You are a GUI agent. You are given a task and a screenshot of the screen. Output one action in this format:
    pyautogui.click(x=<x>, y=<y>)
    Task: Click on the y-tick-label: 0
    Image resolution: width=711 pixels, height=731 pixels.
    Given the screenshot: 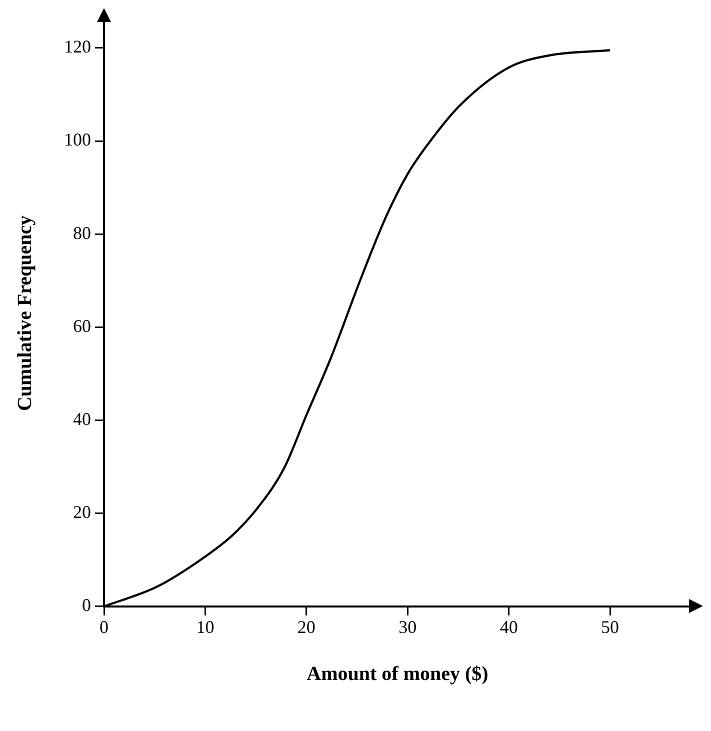 What is the action you would take?
    pyautogui.click(x=86, y=605)
    